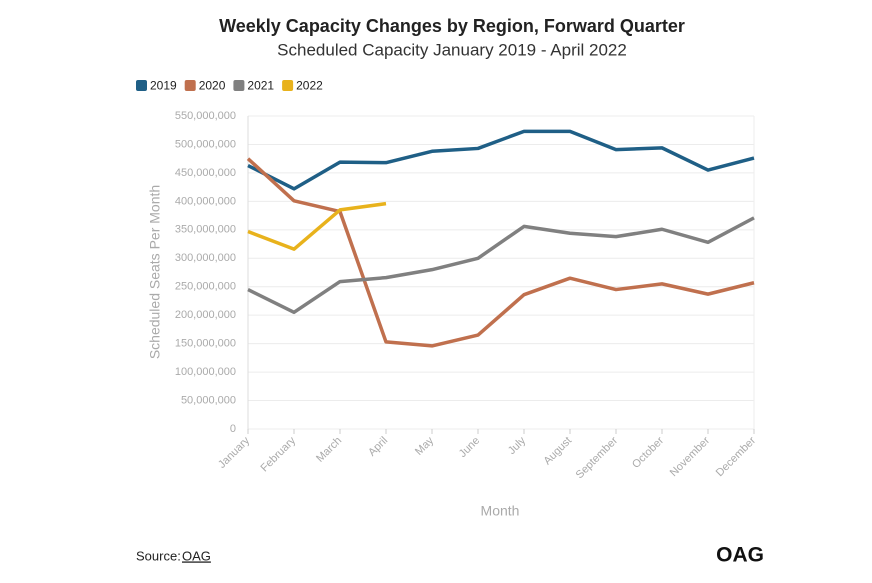 This screenshot has width=872, height=583. What do you see at coordinates (690, 456) in the screenshot?
I see `x-tick-label: November` at bounding box center [690, 456].